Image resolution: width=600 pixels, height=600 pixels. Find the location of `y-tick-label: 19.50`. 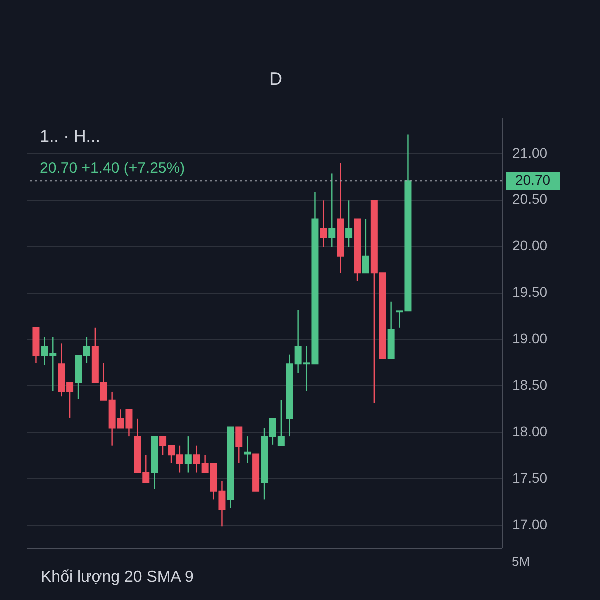

y-tick-label: 19.50 is located at coordinates (530, 292).